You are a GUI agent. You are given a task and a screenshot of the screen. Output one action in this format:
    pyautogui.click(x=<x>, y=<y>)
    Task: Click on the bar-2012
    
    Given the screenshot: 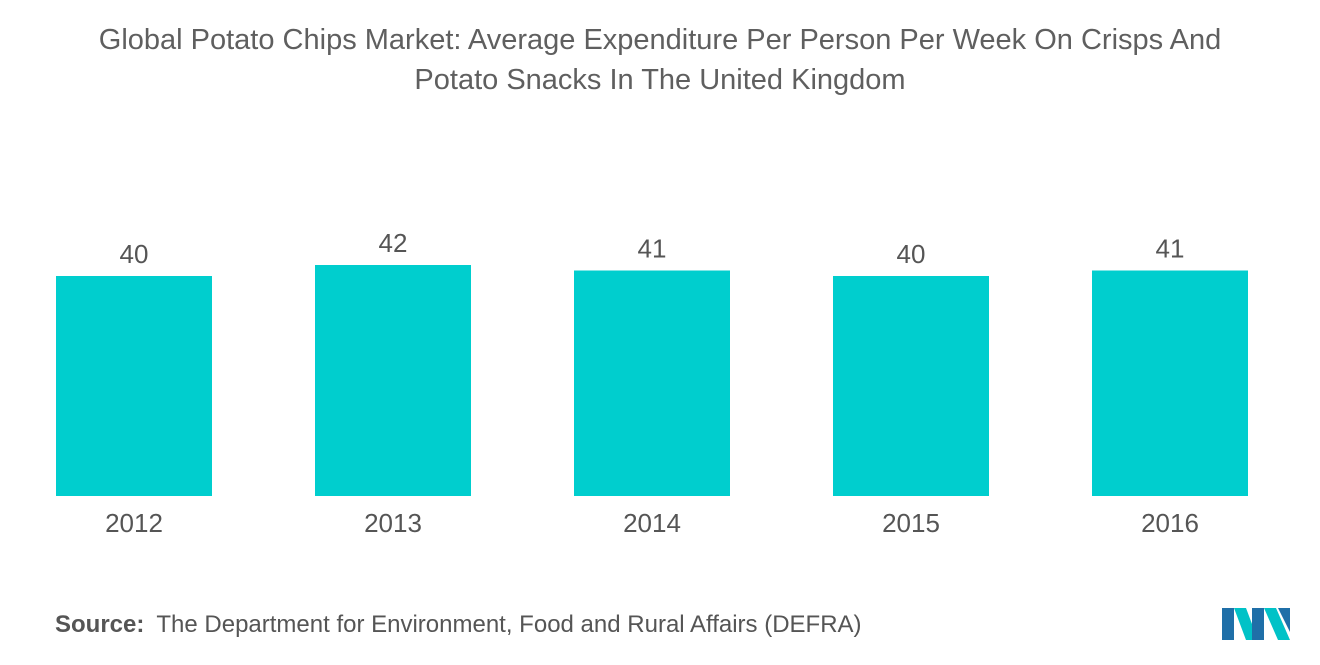 What is the action you would take?
    pyautogui.click(x=134, y=386)
    